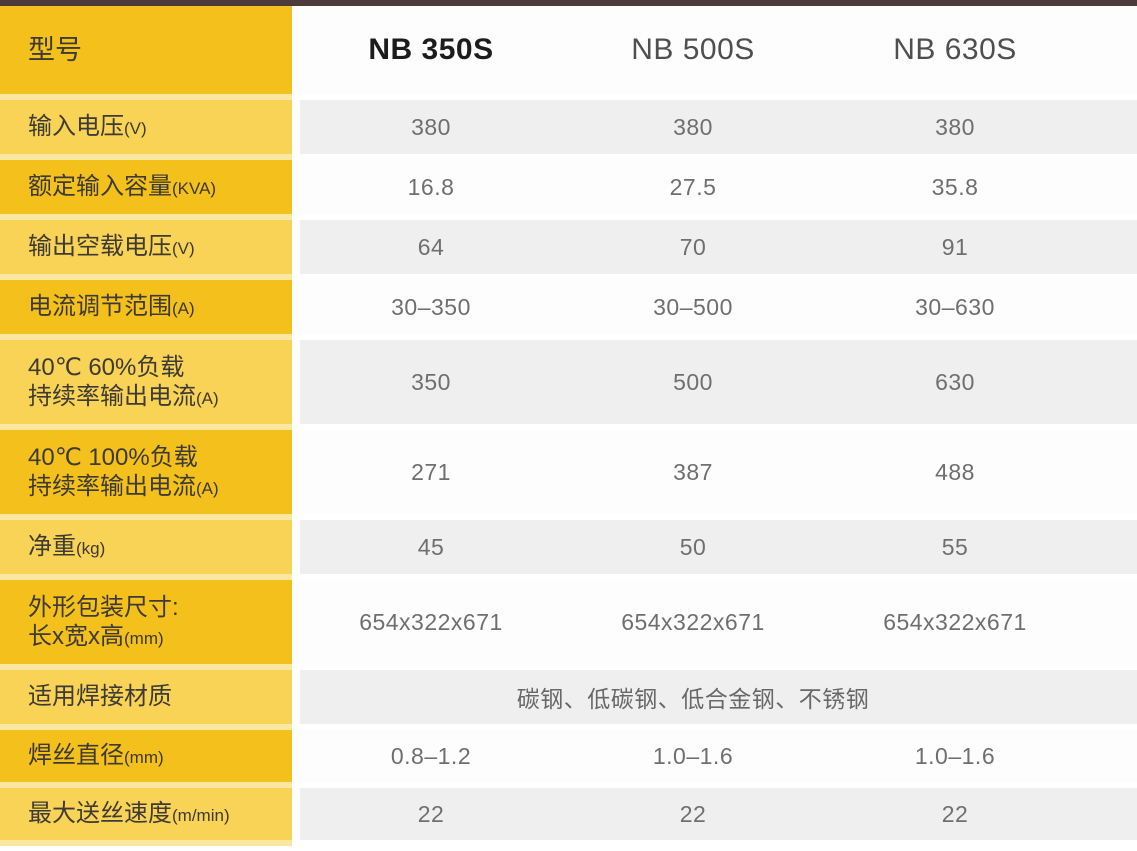 The image size is (1137, 851). I want to click on spec-value: 30–350, so click(431, 306).